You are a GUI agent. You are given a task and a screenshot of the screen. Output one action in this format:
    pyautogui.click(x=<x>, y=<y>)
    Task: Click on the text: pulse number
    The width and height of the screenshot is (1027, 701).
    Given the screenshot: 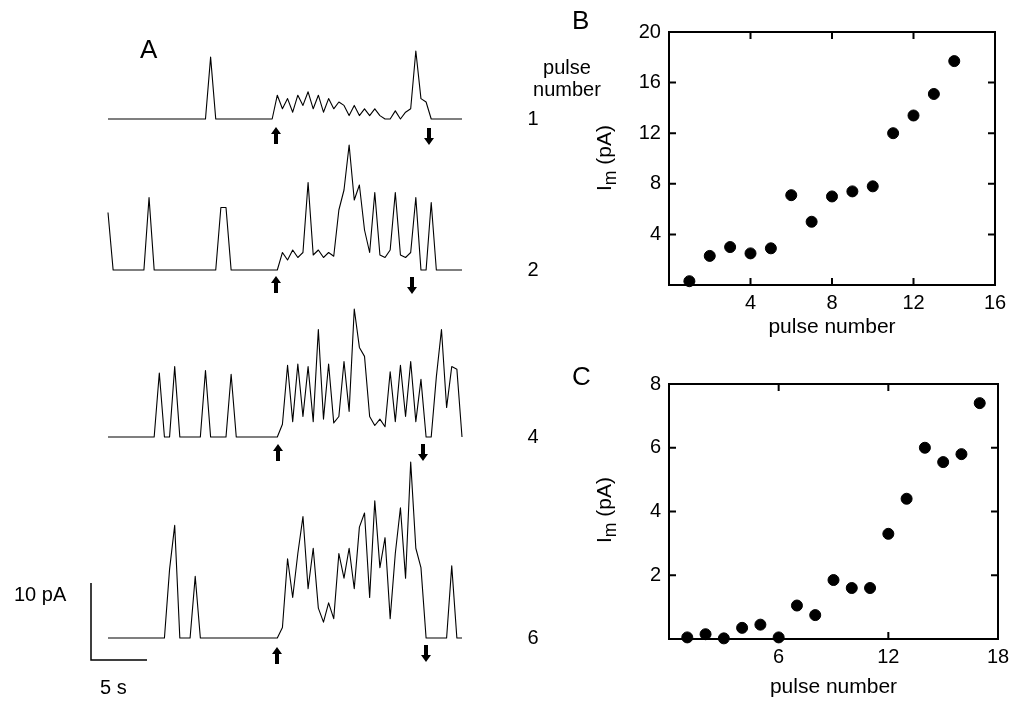 What is the action you would take?
    pyautogui.click(x=567, y=78)
    